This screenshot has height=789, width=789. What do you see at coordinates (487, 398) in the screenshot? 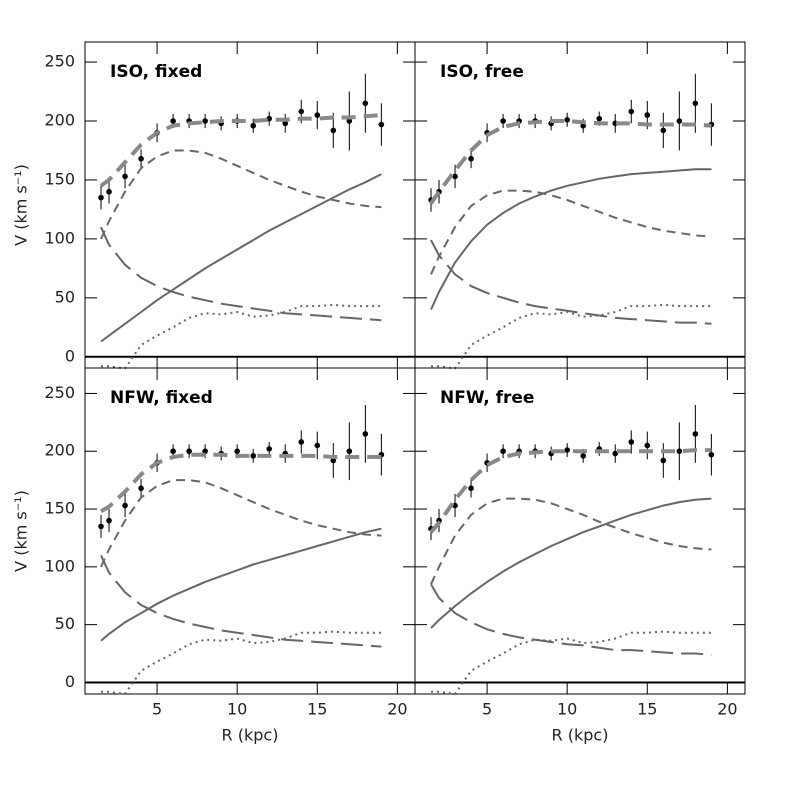
I see `panel-title: NFW, free` at bounding box center [487, 398].